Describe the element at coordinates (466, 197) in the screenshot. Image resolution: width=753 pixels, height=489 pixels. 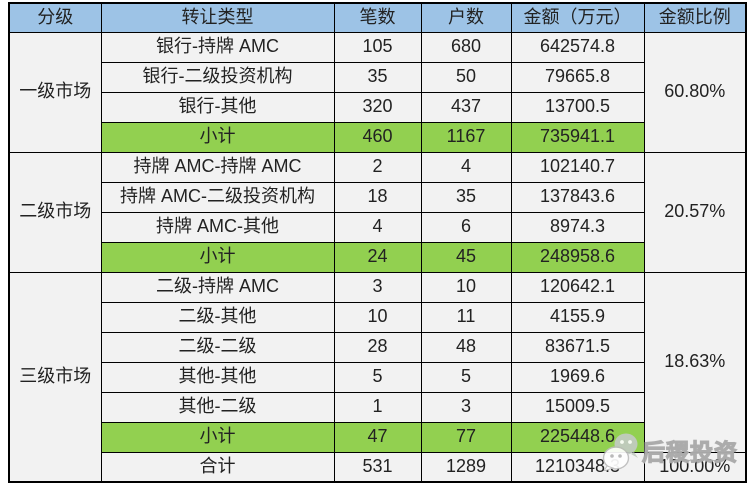
I see `households-cell: 35` at that location.